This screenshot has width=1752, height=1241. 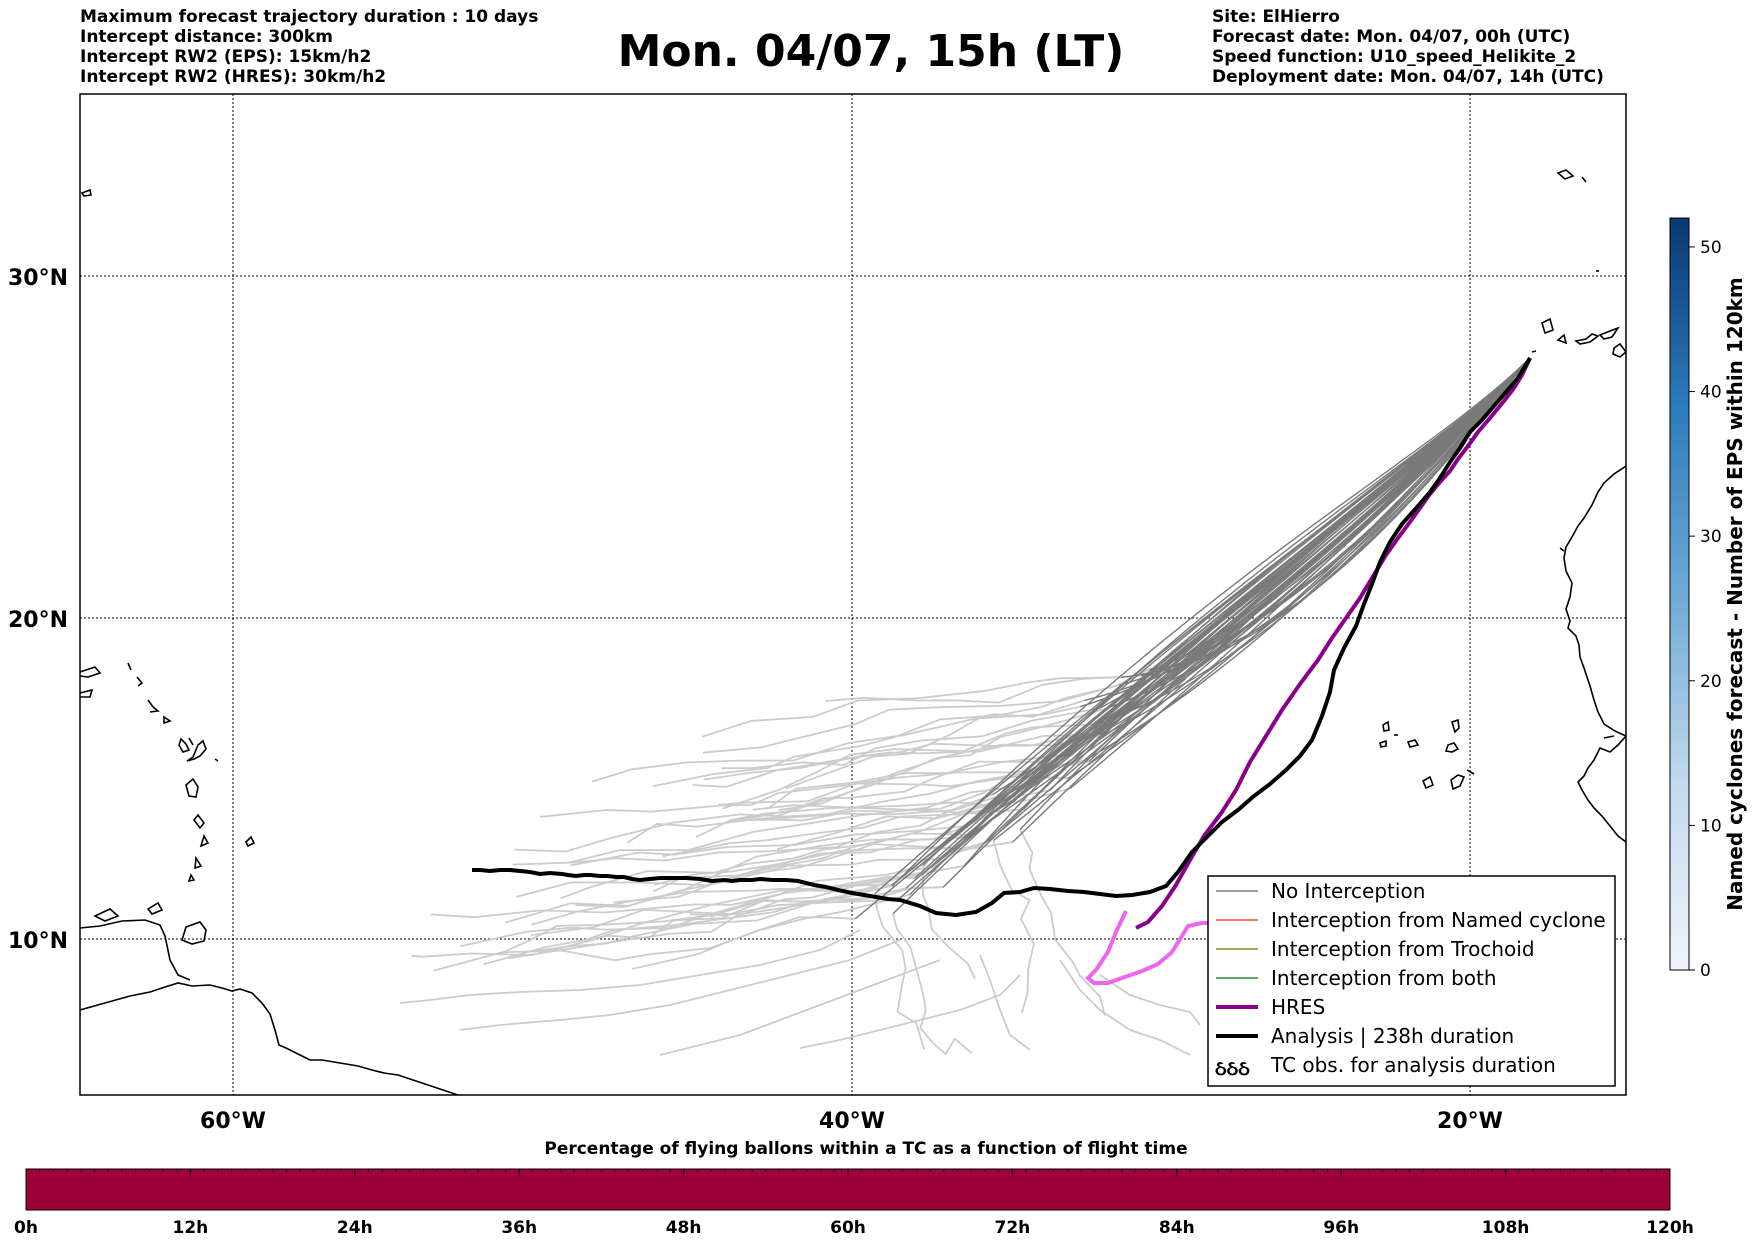 What do you see at coordinates (1384, 978) in the screenshot?
I see `legend-label: Interception from both` at bounding box center [1384, 978].